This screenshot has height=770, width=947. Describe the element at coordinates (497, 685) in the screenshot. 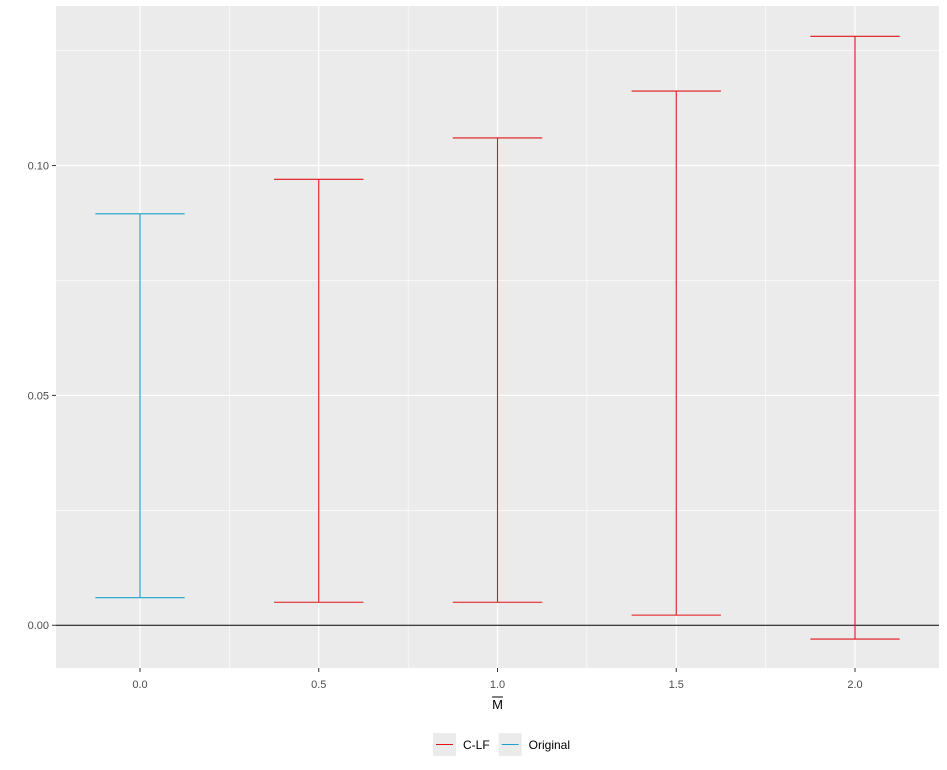

I see `x-tick-label: 1.0` at that location.